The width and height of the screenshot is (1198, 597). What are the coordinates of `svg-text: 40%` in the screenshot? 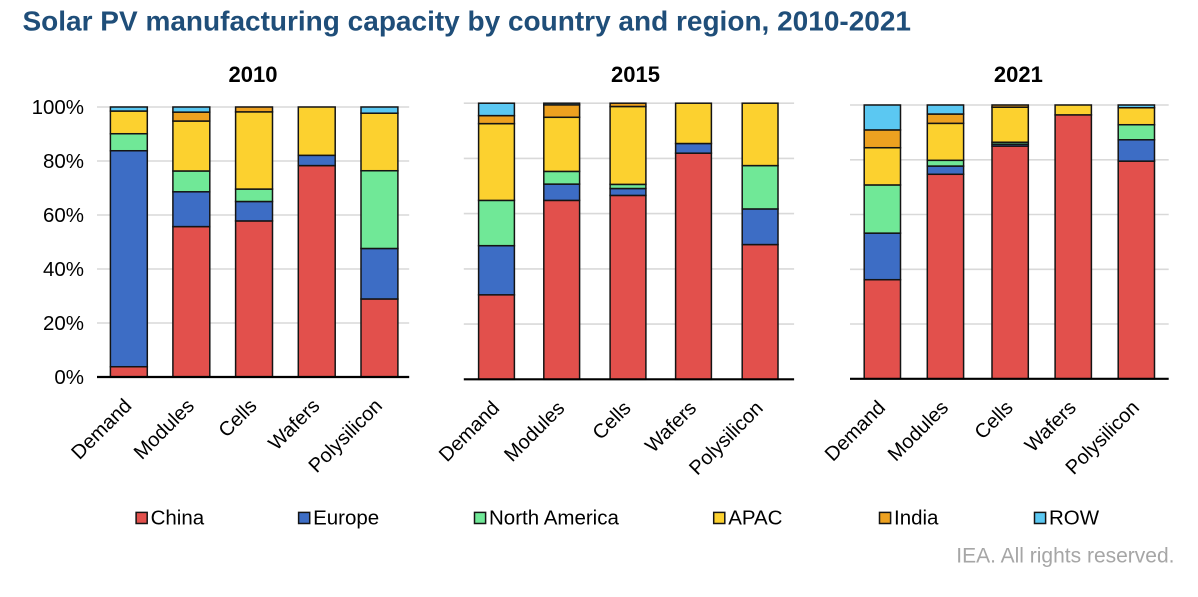 It's located at (63, 269).